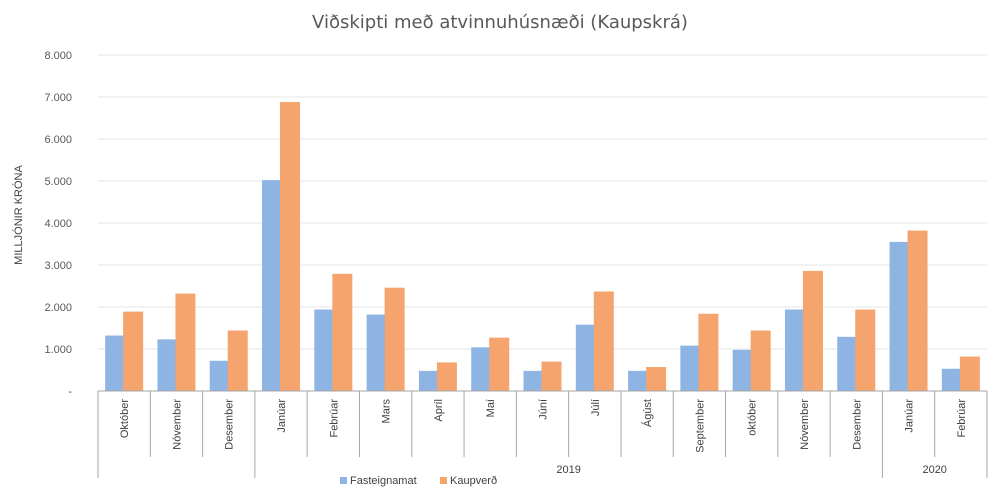  What do you see at coordinates (647, 413) in the screenshot?
I see `x-tick-label: Ágúst` at bounding box center [647, 413].